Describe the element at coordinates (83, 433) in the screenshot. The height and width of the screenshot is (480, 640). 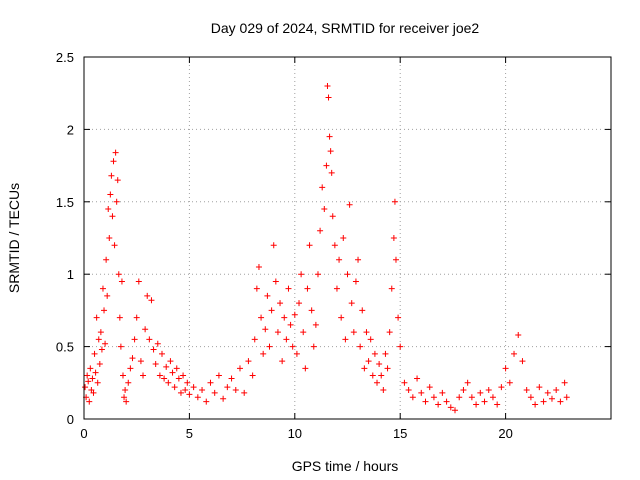
I see `x-tick-label: 0` at that location.